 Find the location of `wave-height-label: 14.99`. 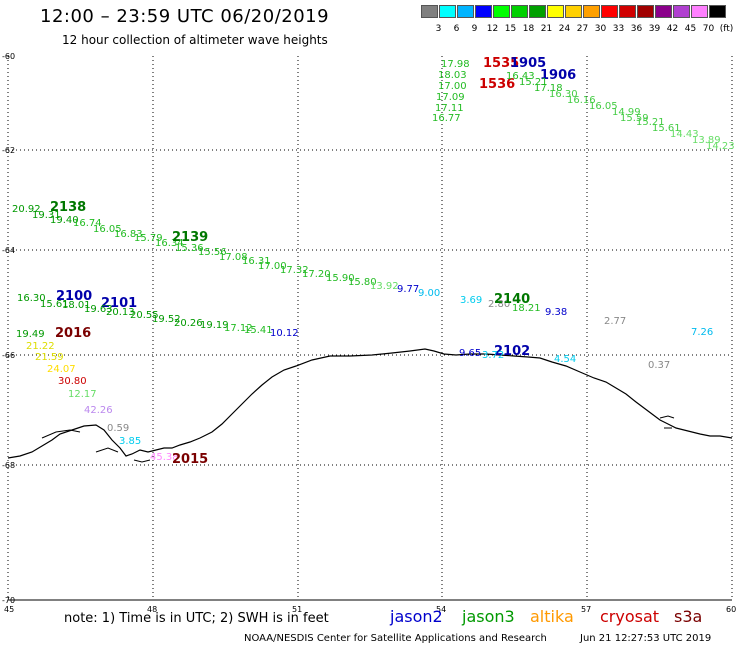

wave-height-label: 14.99 is located at coordinates (626, 112).